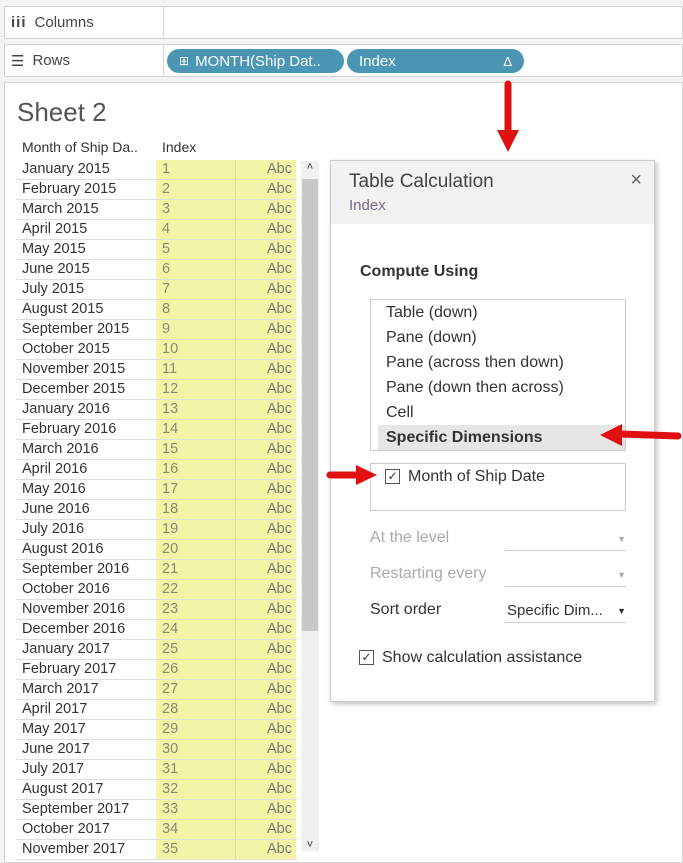 The image size is (683, 863). Describe the element at coordinates (69, 669) in the screenshot. I see `month-cell: February 2017` at that location.